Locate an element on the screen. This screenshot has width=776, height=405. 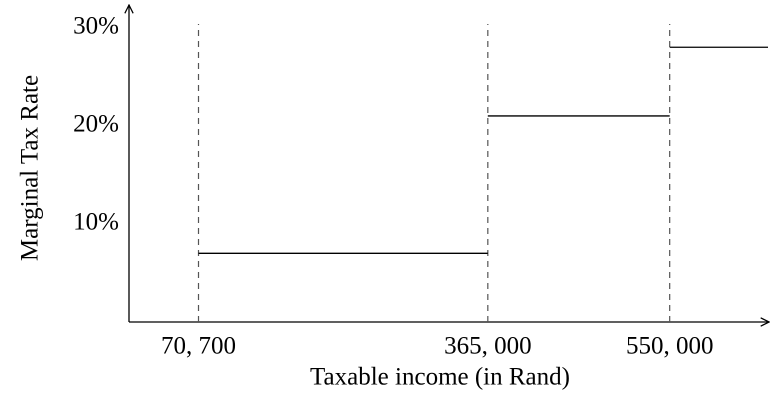
x-axis-label: Taxable income (in Rand) is located at coordinates (440, 377).